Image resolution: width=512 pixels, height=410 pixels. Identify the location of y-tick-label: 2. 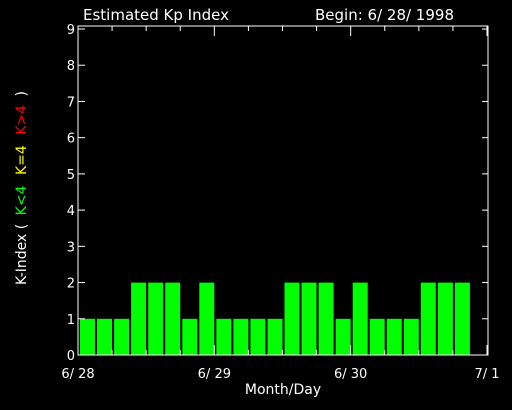
(71, 284).